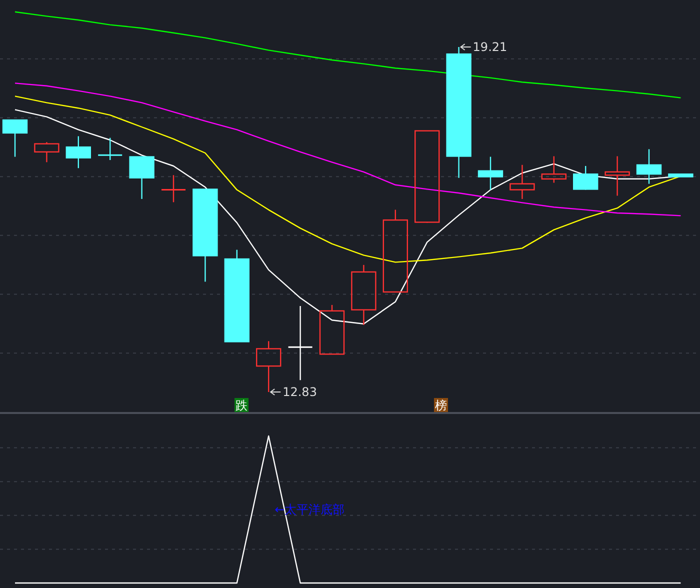  I want to click on text: 跌, so click(242, 405).